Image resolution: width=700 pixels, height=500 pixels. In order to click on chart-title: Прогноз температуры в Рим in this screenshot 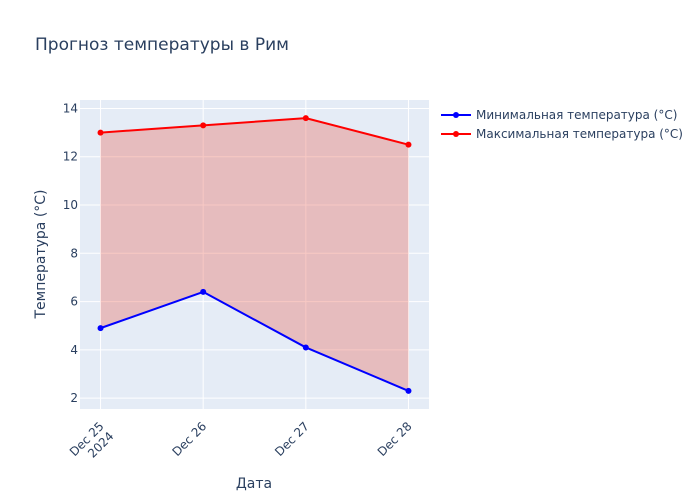, I will do `click(162, 45)`.